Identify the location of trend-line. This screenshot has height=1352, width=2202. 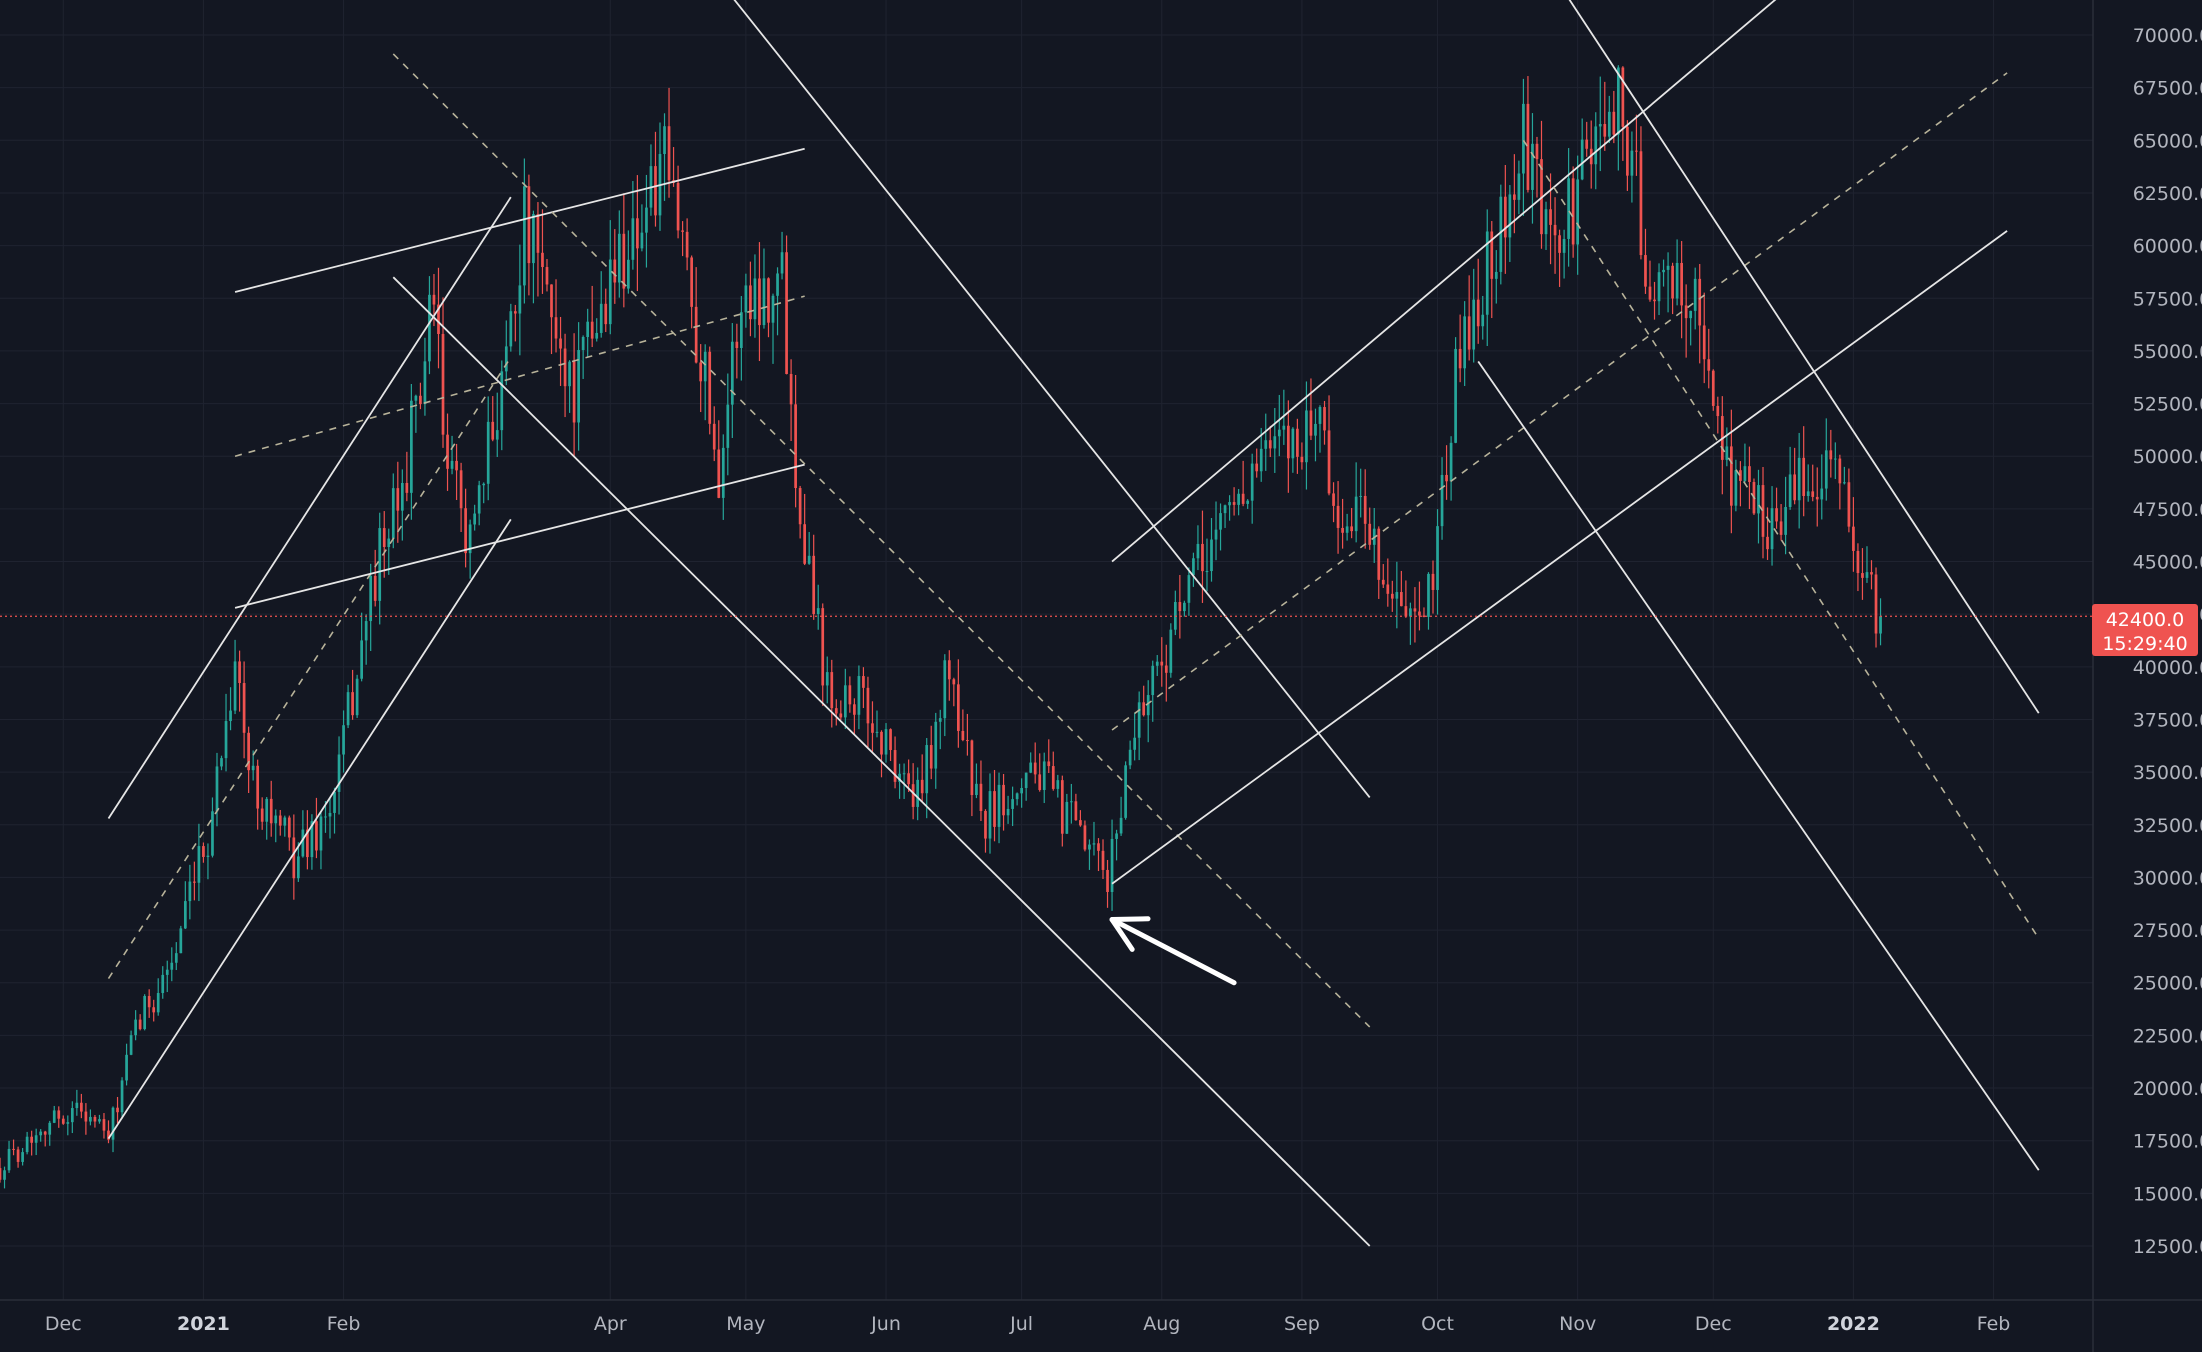
(309, 507).